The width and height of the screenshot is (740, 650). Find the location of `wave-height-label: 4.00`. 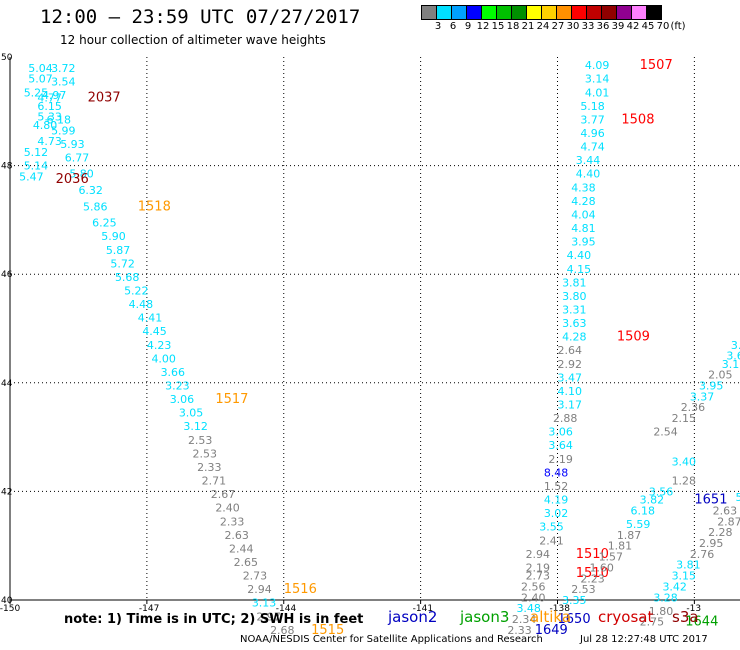

wave-height-label: 4.00 is located at coordinates (163, 358).